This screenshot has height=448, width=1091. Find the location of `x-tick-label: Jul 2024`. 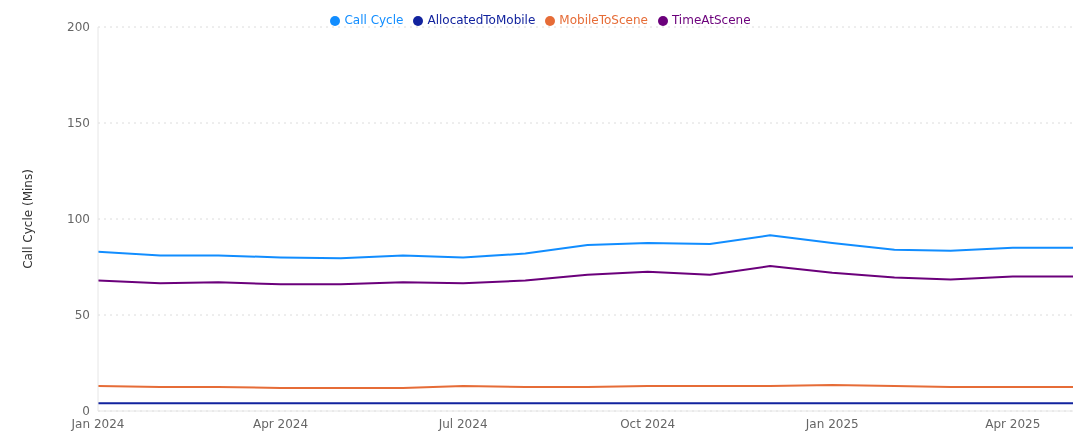

x-tick-label: Jul 2024 is located at coordinates (462, 423).